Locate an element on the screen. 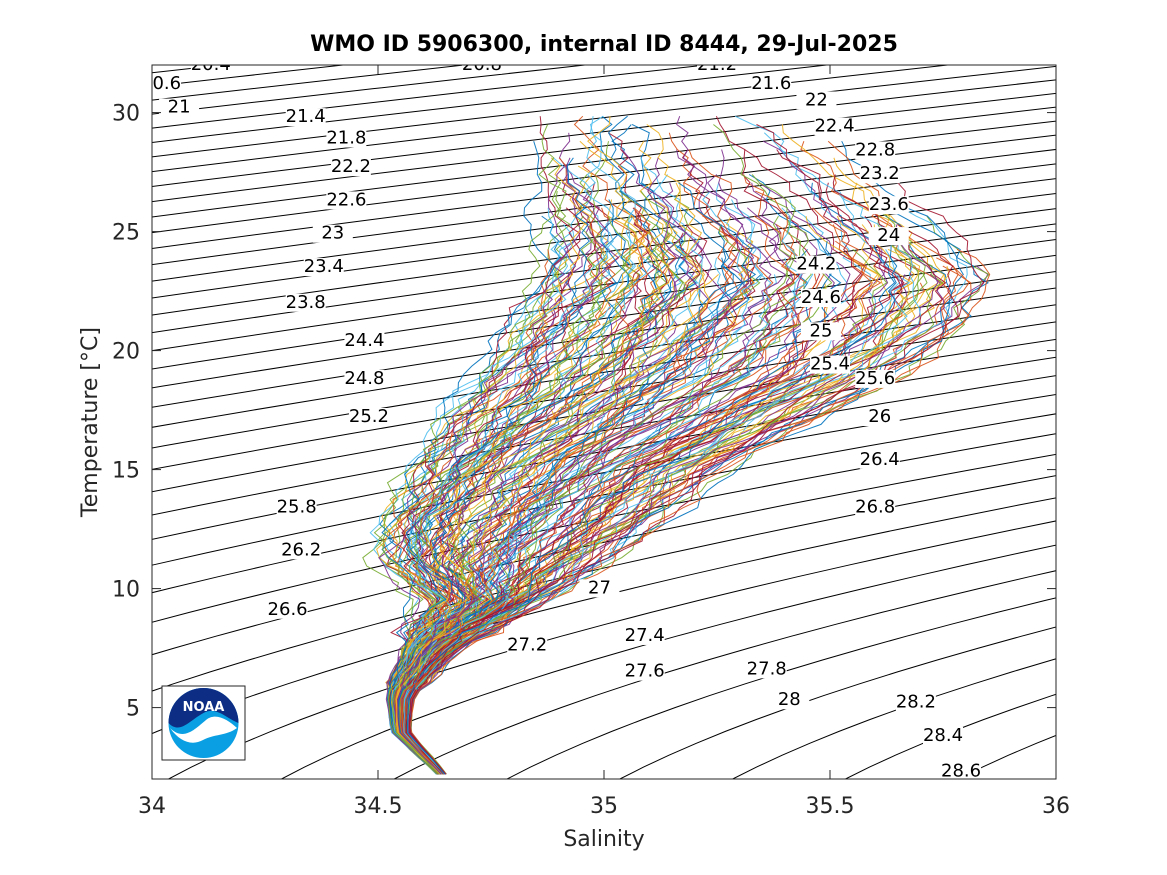 Image resolution: width=1167 pixels, height=875 pixels. y-tick-label: 20 is located at coordinates (126, 352).